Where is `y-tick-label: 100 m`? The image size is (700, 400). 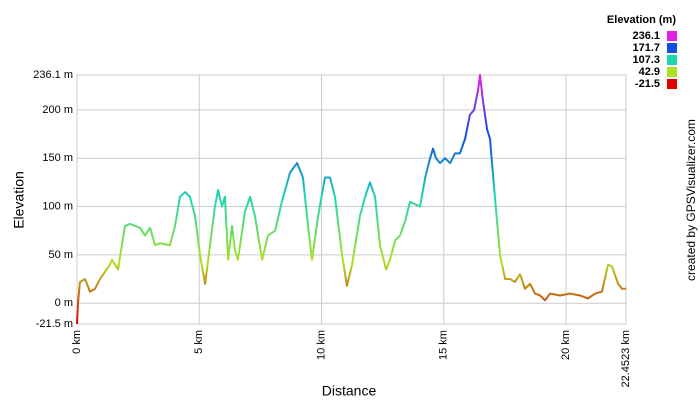
y-tick-label: 100 m is located at coordinates (57, 206).